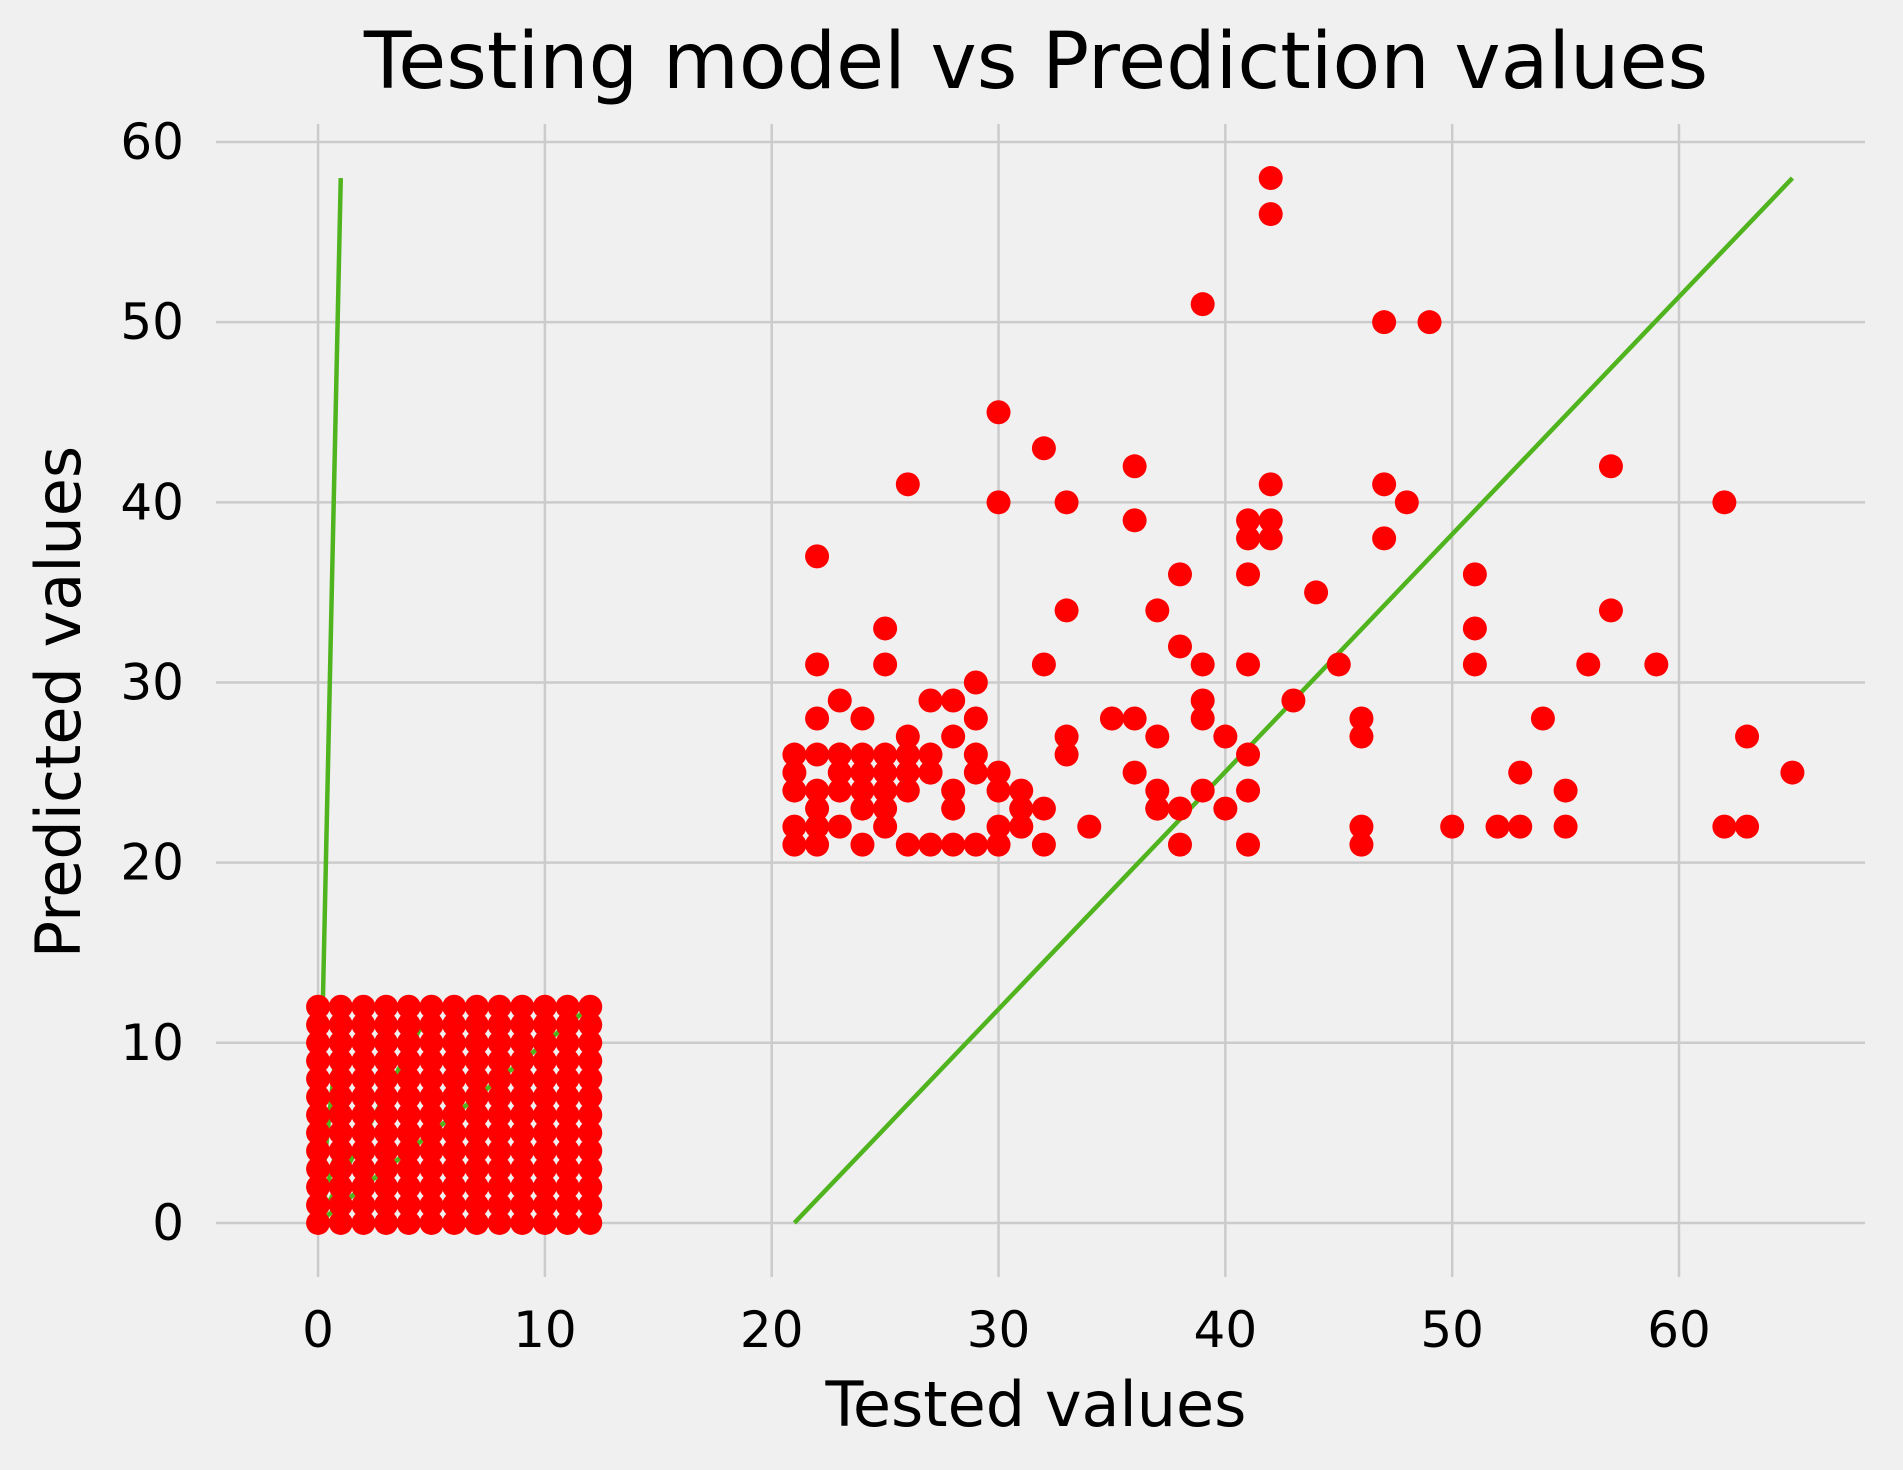 The image size is (1903, 1470). What do you see at coordinates (152, 142) in the screenshot?
I see `y-tick-label: 60` at bounding box center [152, 142].